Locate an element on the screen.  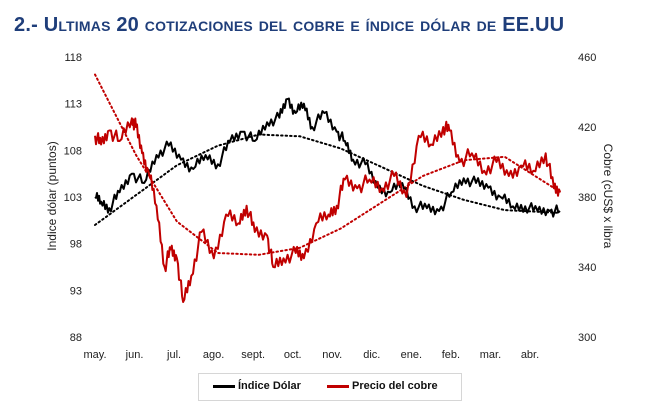
x-tick-label: mar. is located at coordinates (490, 355).